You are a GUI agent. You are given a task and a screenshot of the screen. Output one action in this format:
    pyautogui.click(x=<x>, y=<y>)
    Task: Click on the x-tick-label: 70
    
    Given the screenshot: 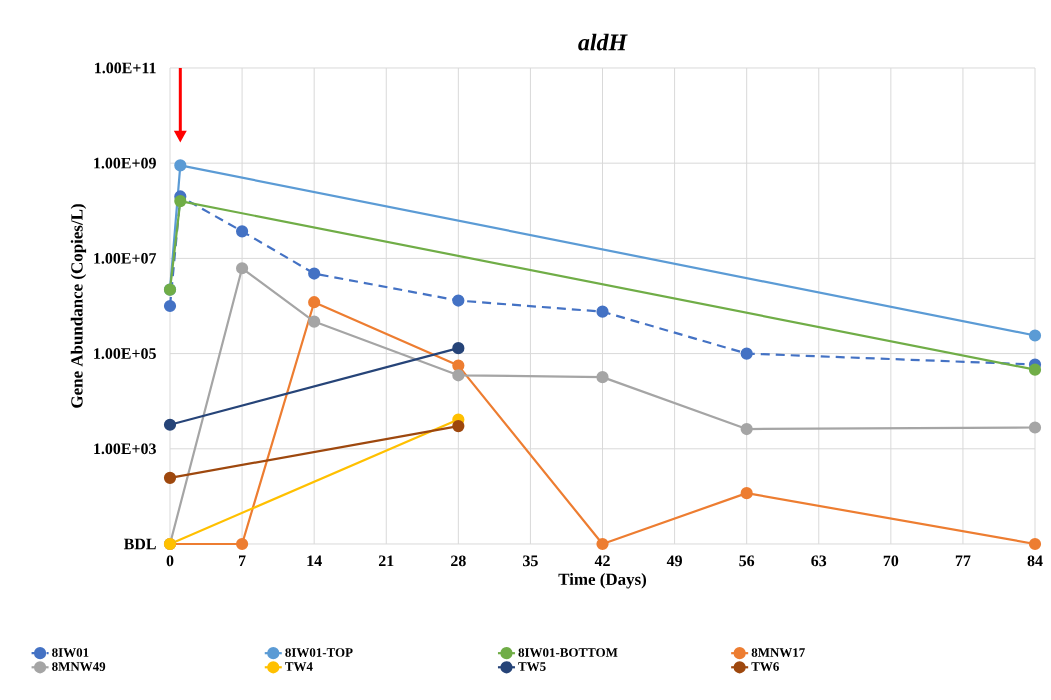 What is the action you would take?
    pyautogui.click(x=891, y=561)
    